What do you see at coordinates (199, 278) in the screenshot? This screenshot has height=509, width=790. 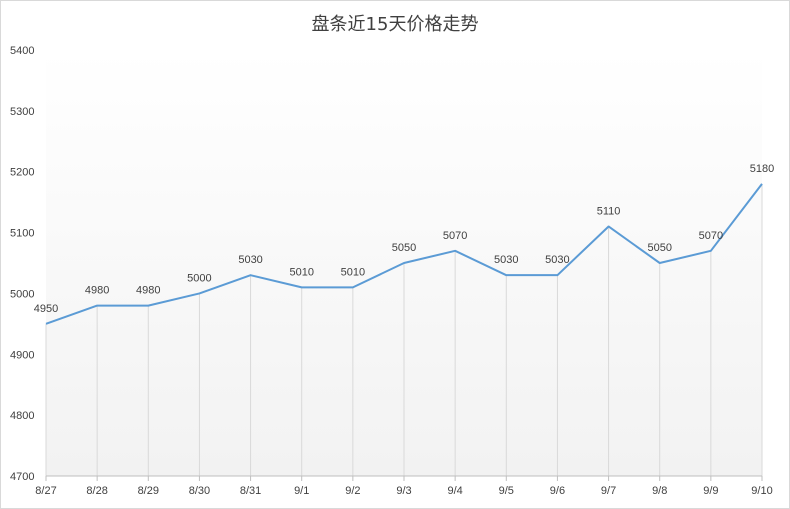 I see `data-label: 5000` at bounding box center [199, 278].